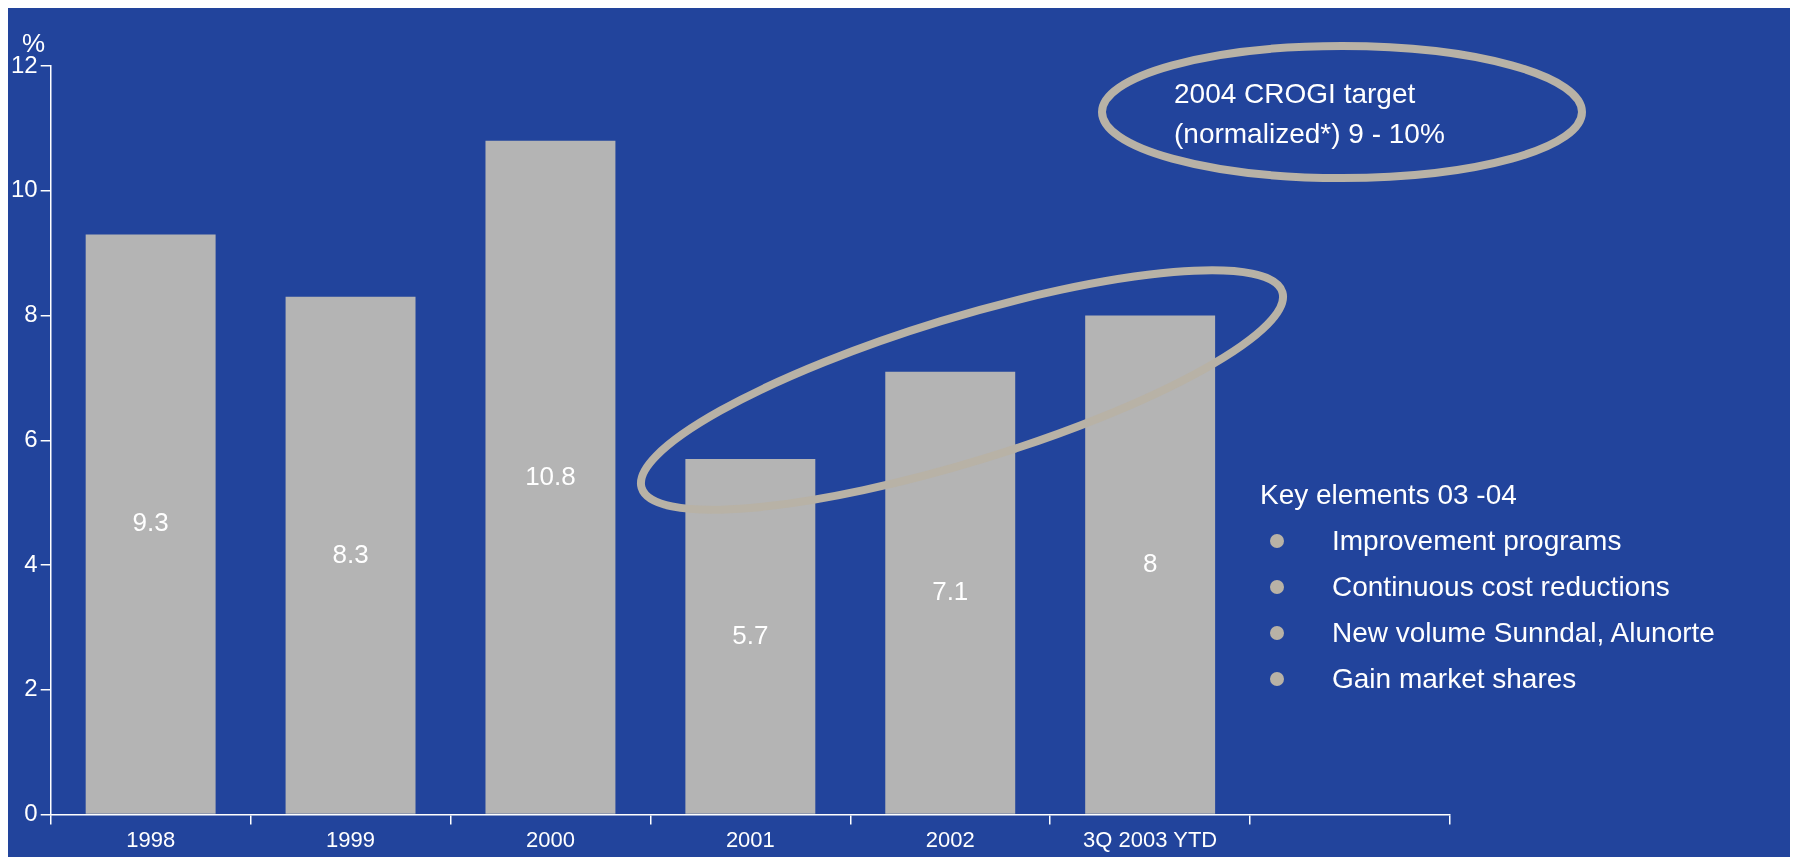  What do you see at coordinates (31, 688) in the screenshot?
I see `y-tick-label: 2` at bounding box center [31, 688].